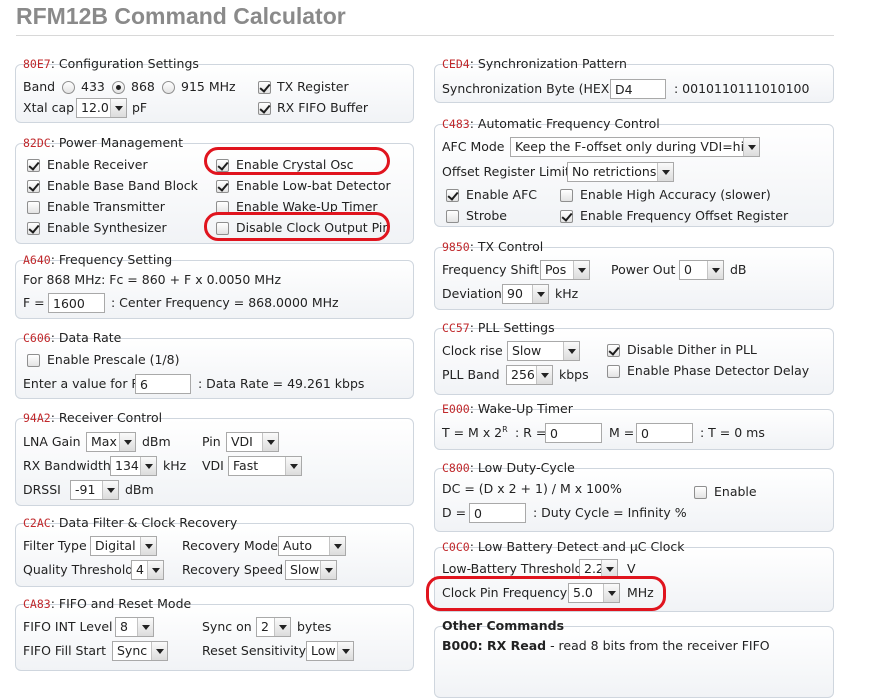 The image size is (869, 698). I want to click on duty-enable-label: Enable, so click(735, 491).